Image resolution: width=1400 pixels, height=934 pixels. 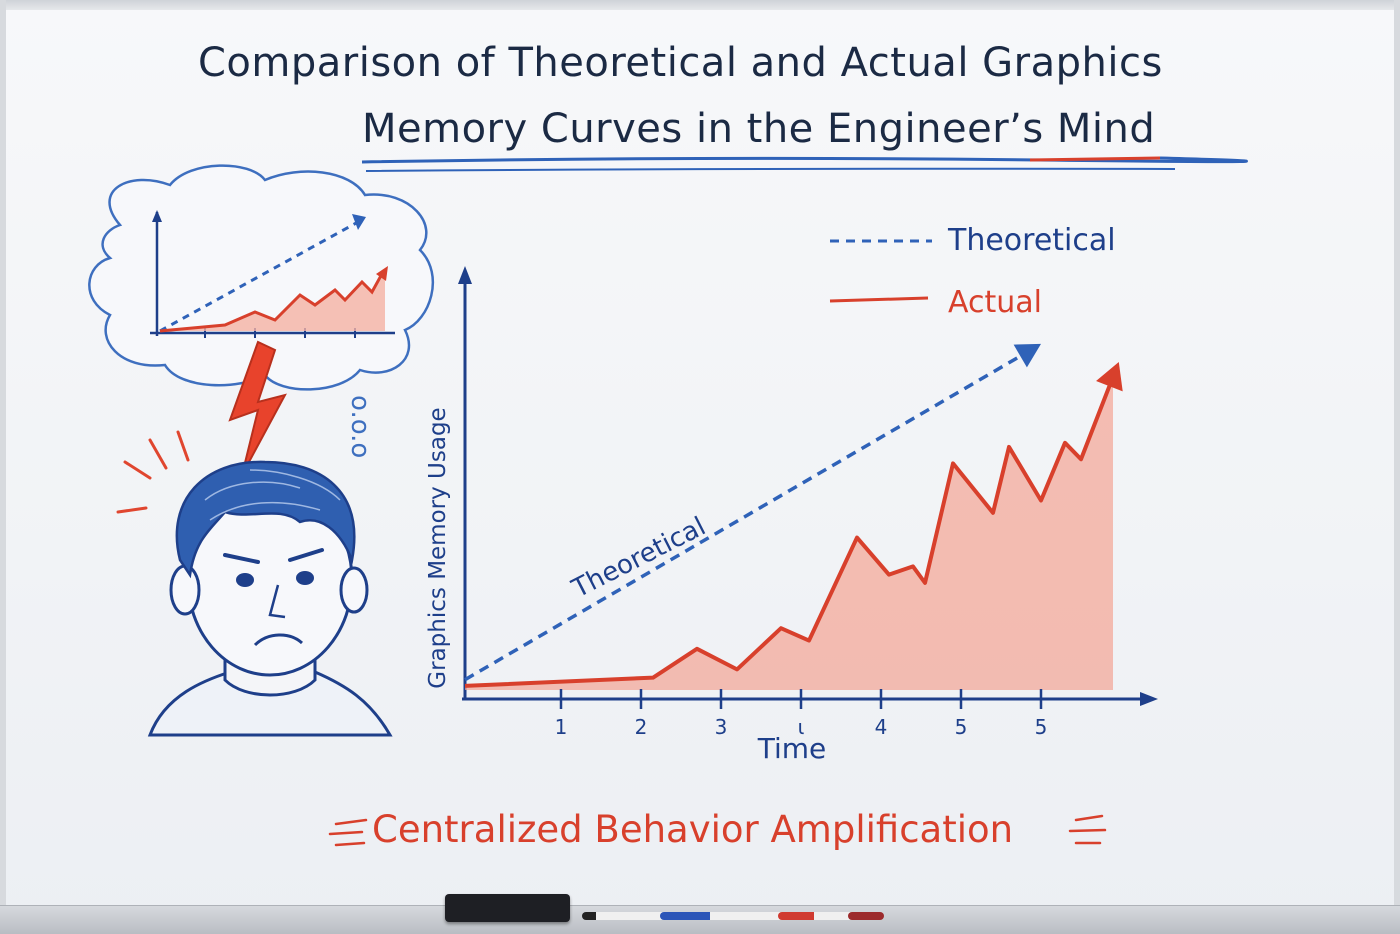 I want to click on title-underline-red, so click(x=1095, y=159).